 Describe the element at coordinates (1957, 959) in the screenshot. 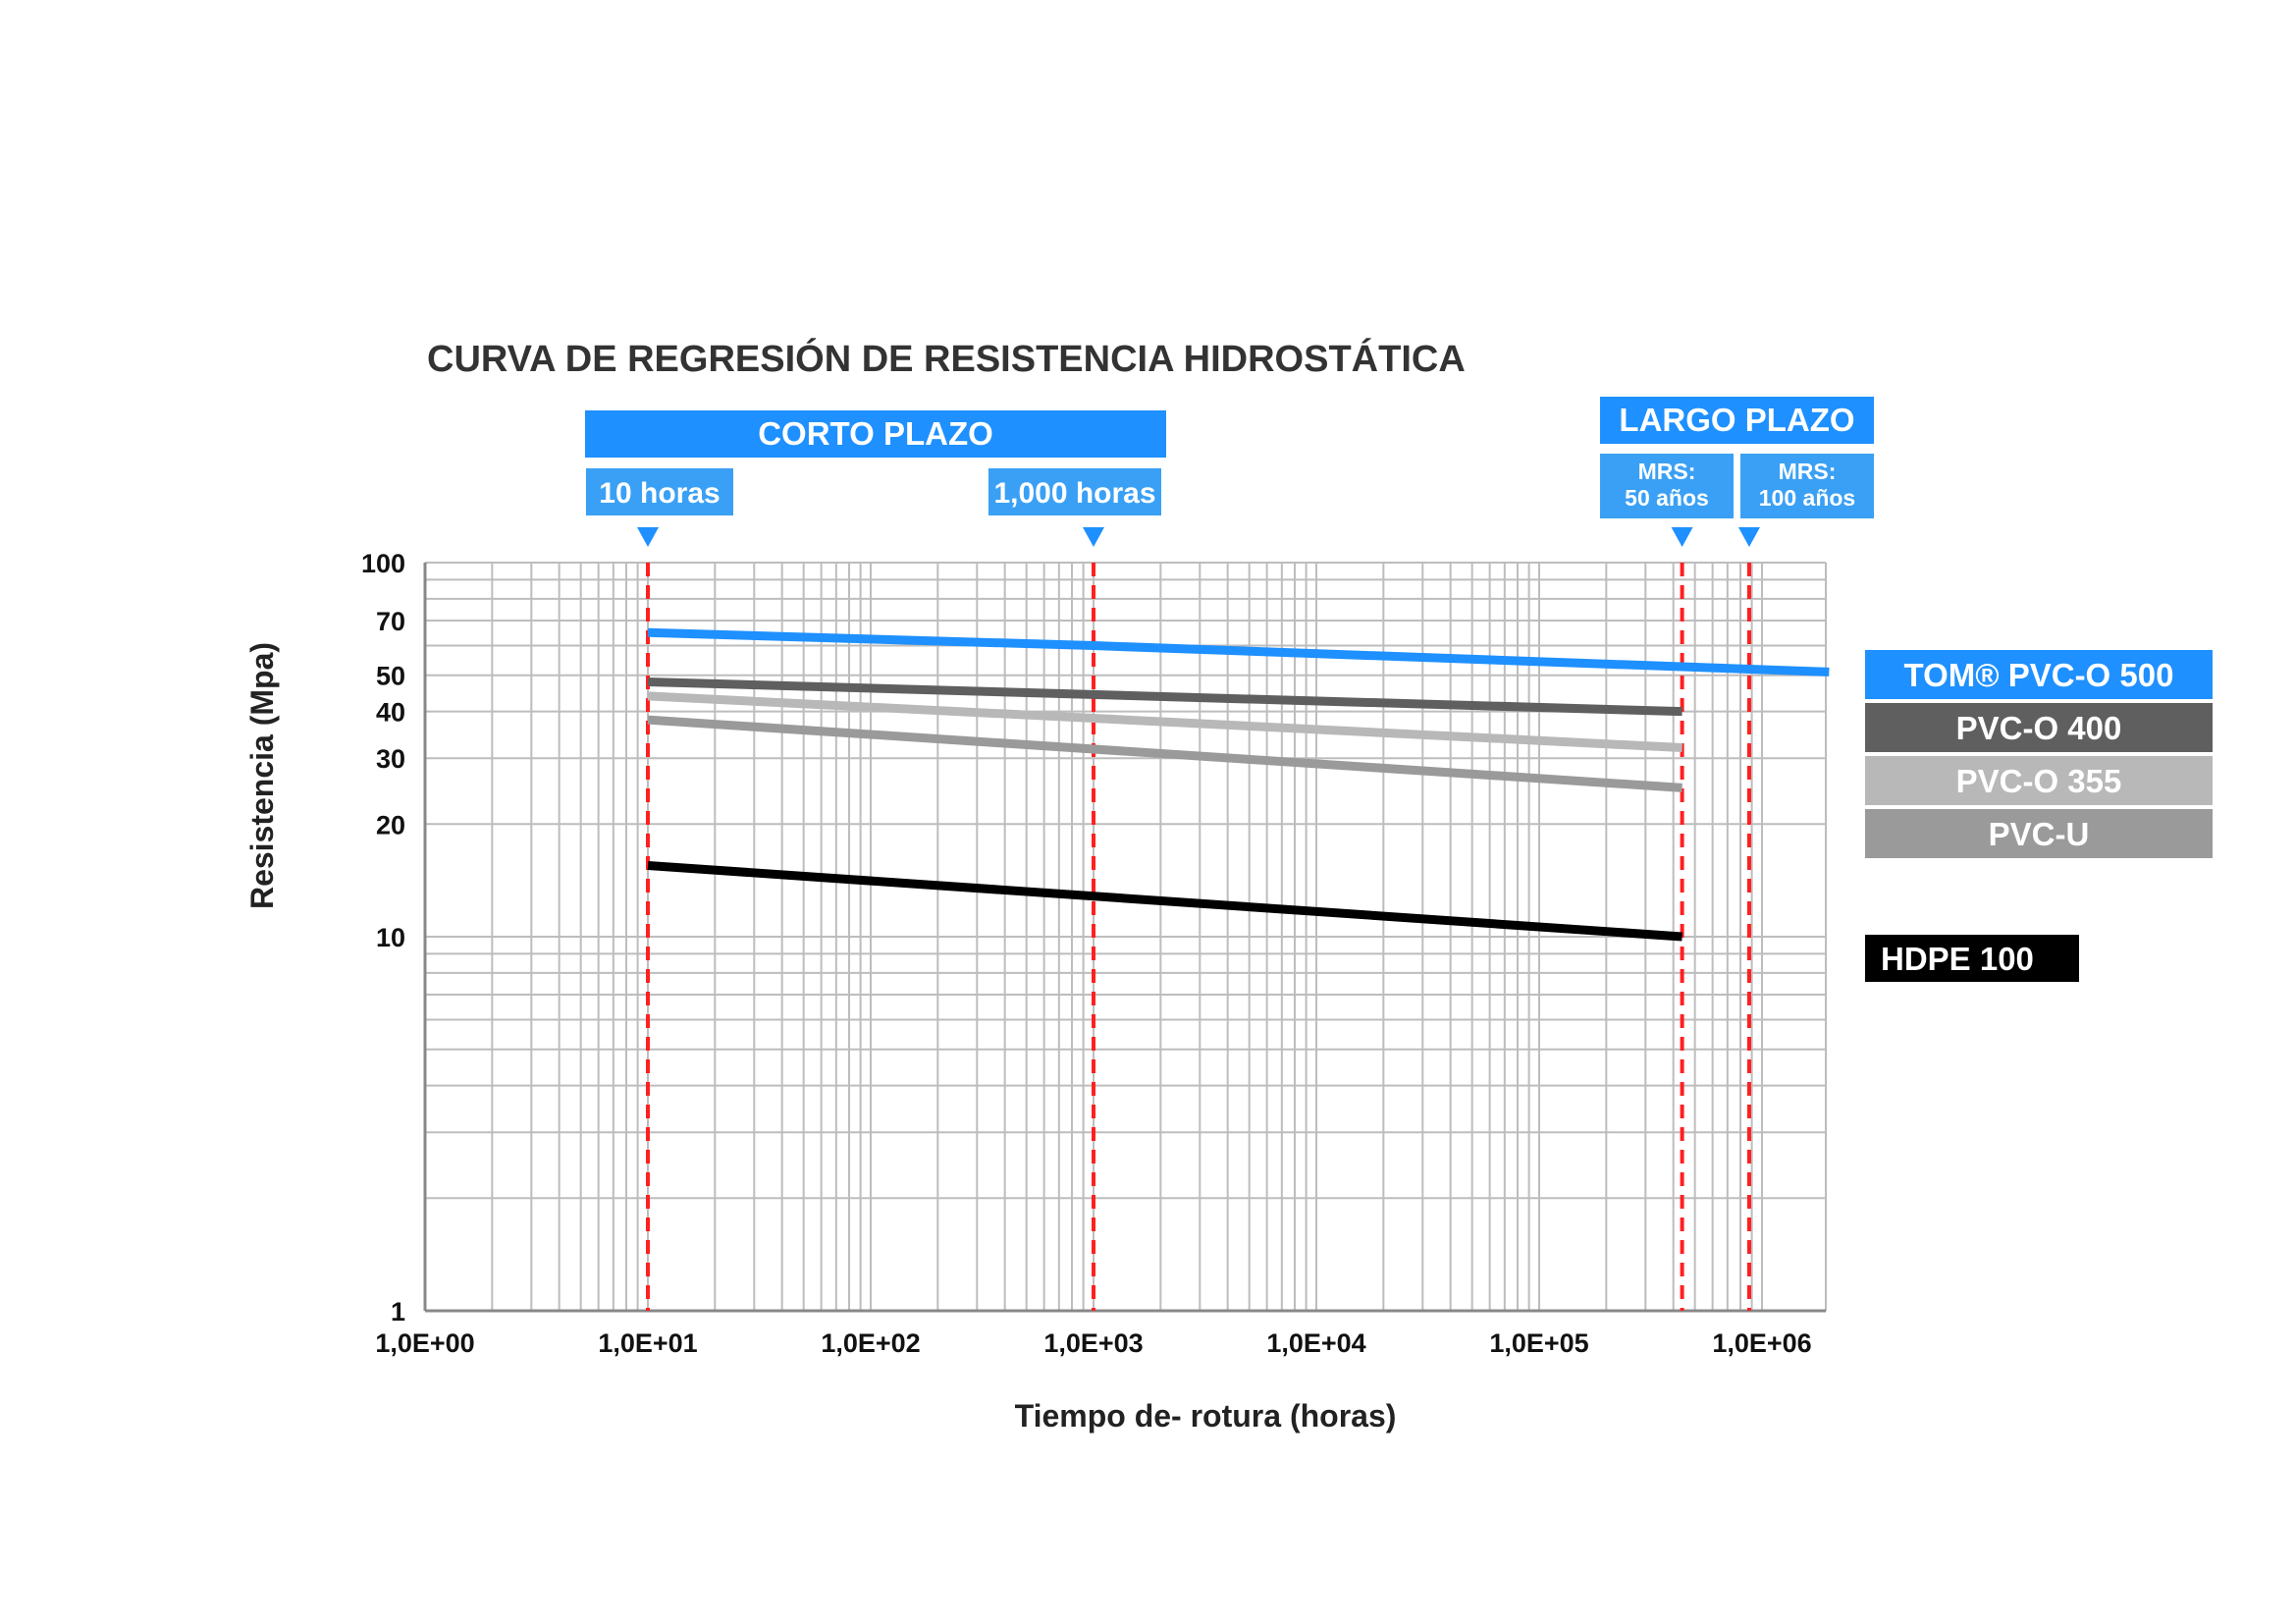

I see `series-label: HDPE 100` at that location.